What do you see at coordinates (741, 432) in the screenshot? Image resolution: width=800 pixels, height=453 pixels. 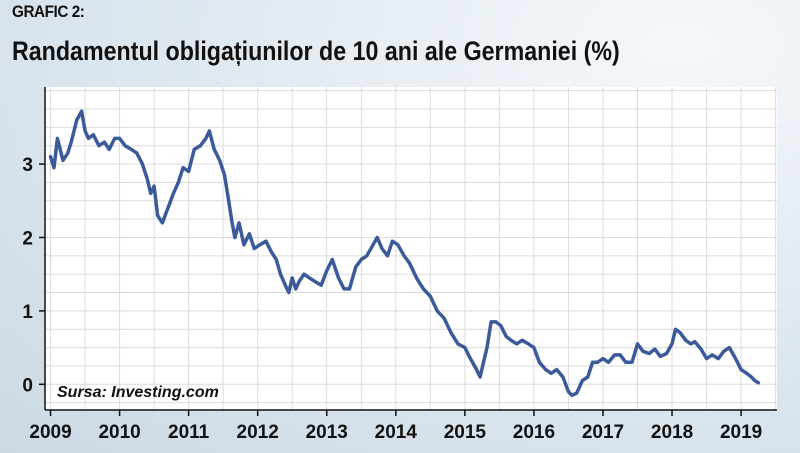 I see `x-tick-label: 2019` at bounding box center [741, 432].